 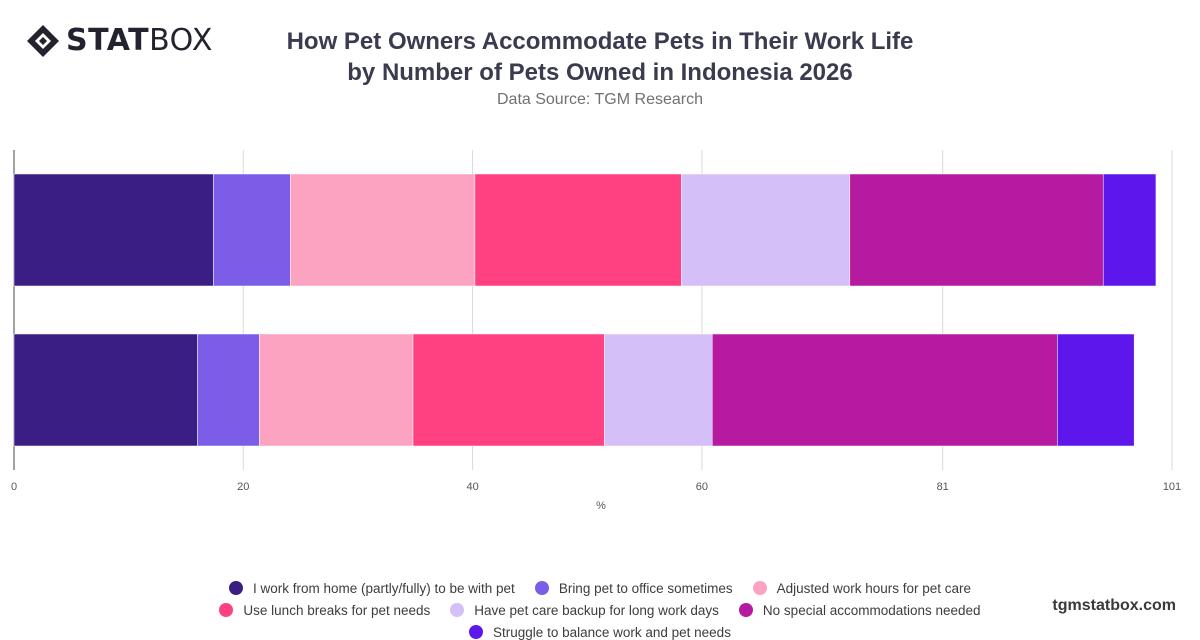 I want to click on legend-item: Have pet care backup for long work days, so click(x=584, y=610).